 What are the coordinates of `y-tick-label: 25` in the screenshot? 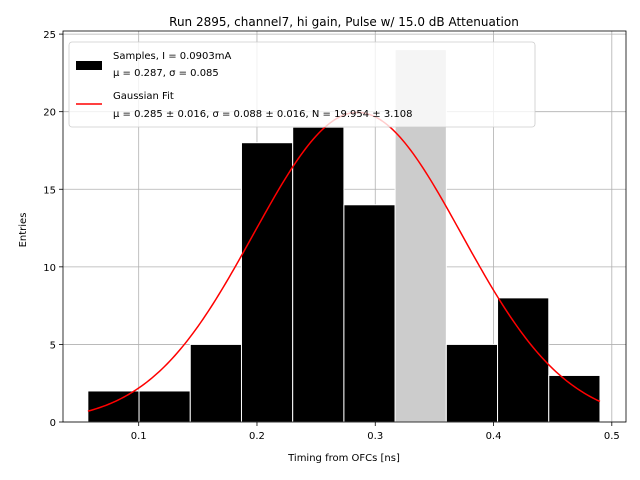 It's located at (49, 35).